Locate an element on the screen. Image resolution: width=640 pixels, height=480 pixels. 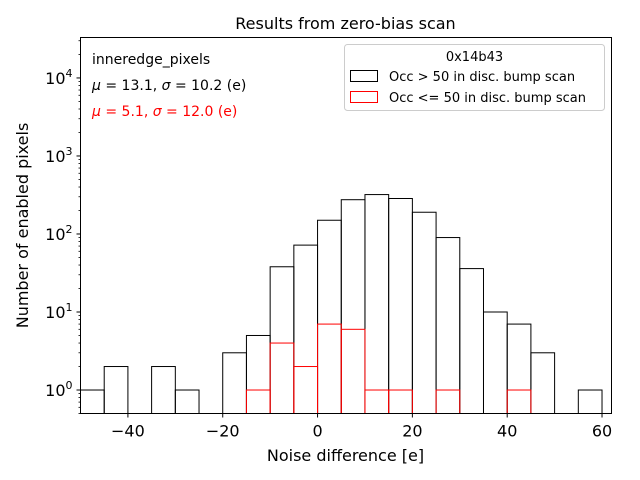
x-axis: −40 −20 0 20 40 60 is located at coordinates (361, 427).